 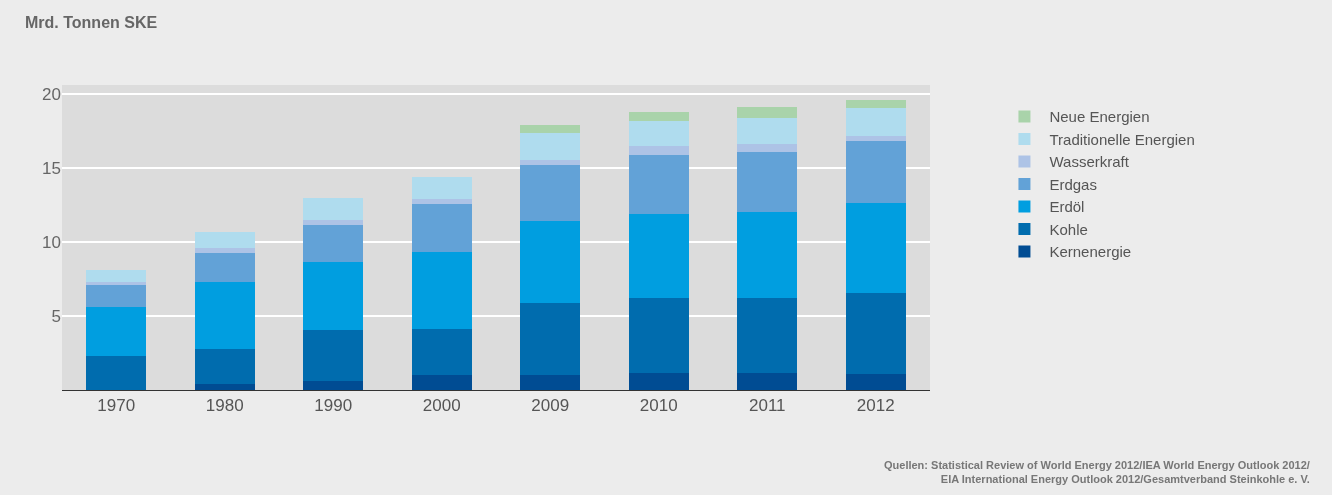 What do you see at coordinates (333, 406) in the screenshot?
I see `x-tick-label: 1990` at bounding box center [333, 406].